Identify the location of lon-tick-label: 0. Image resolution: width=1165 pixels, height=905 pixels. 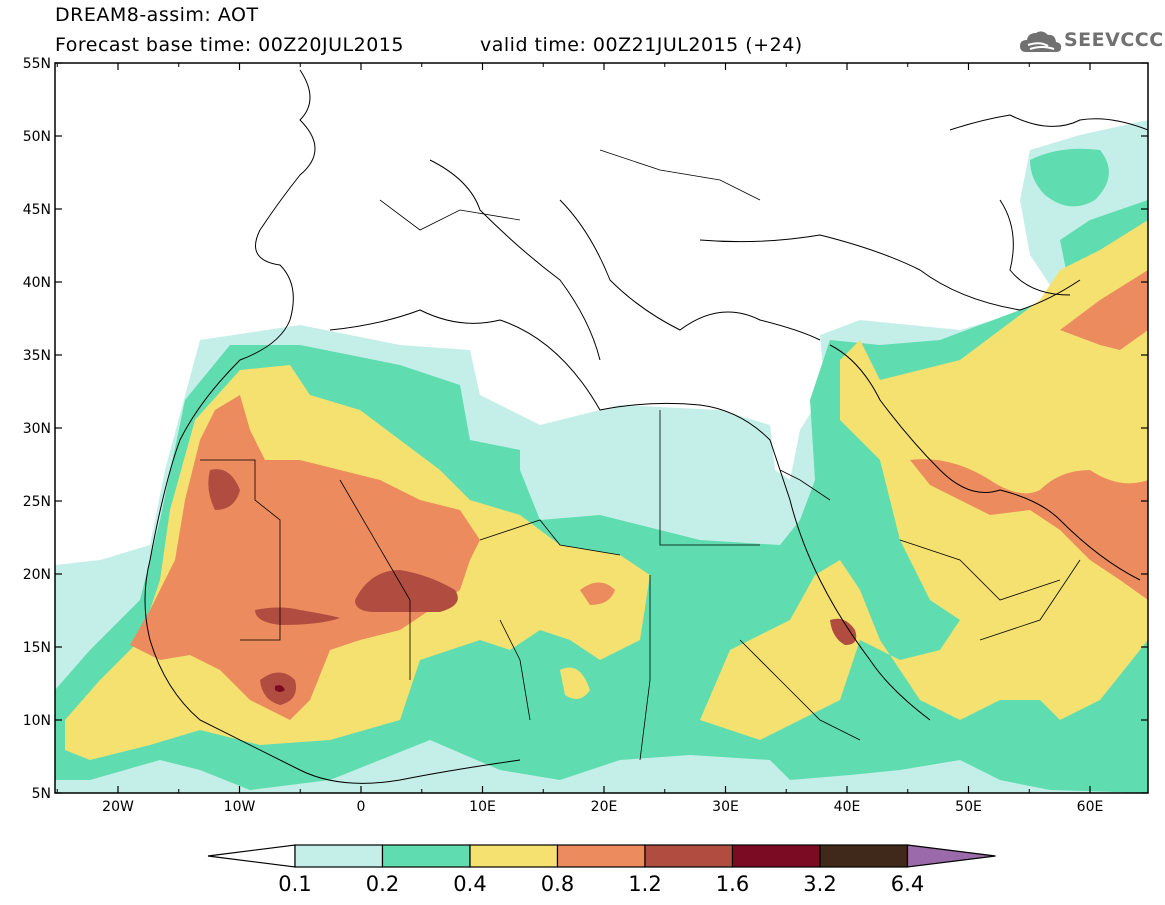
(361, 807).